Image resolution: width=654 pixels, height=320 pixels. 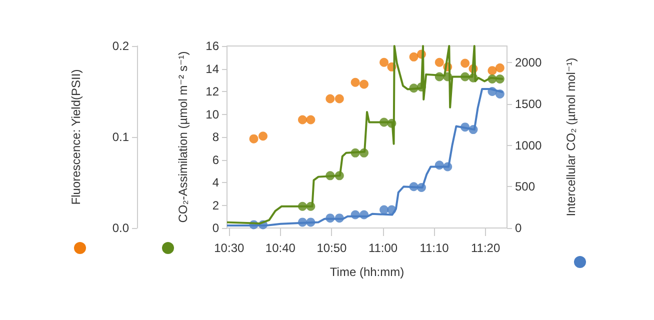 I want to click on y3-tick-label: 0.2, so click(x=121, y=46).